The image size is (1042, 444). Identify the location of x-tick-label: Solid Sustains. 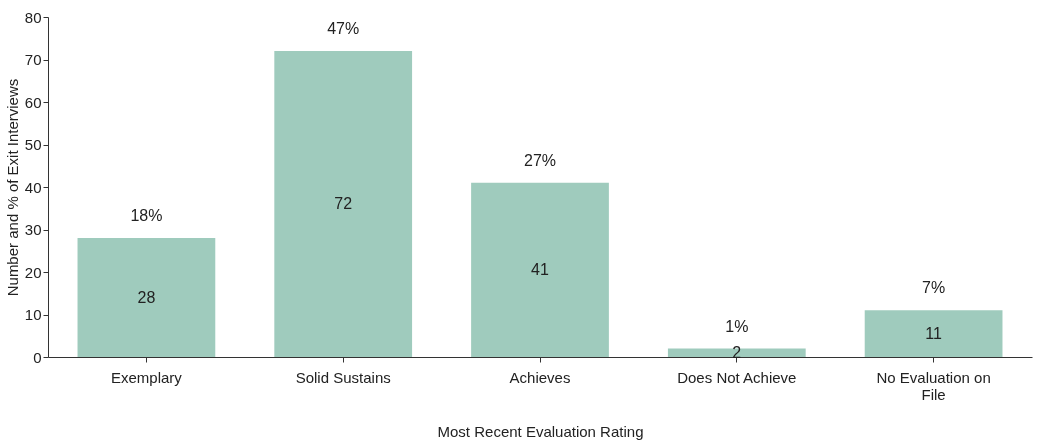
(343, 377).